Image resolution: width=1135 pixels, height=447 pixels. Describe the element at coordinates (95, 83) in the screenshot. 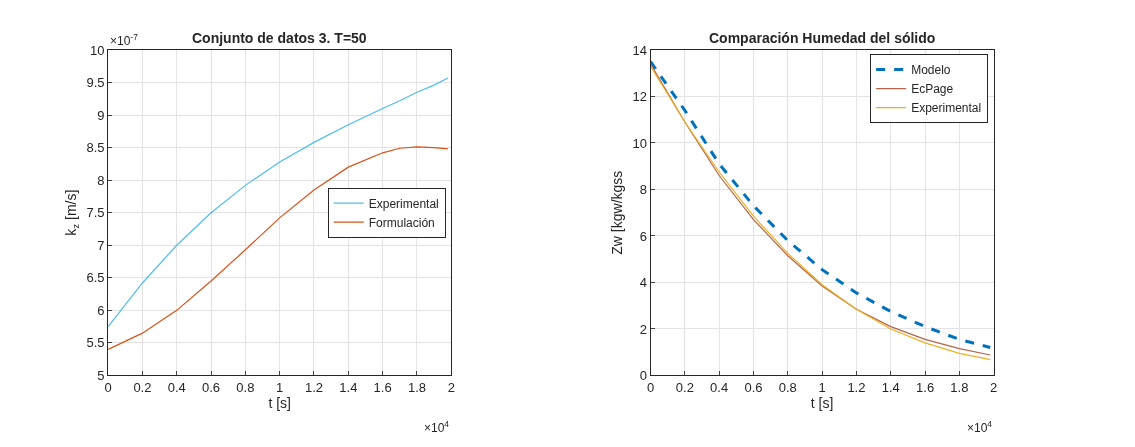

I see `y-tick-label: 9.5` at that location.